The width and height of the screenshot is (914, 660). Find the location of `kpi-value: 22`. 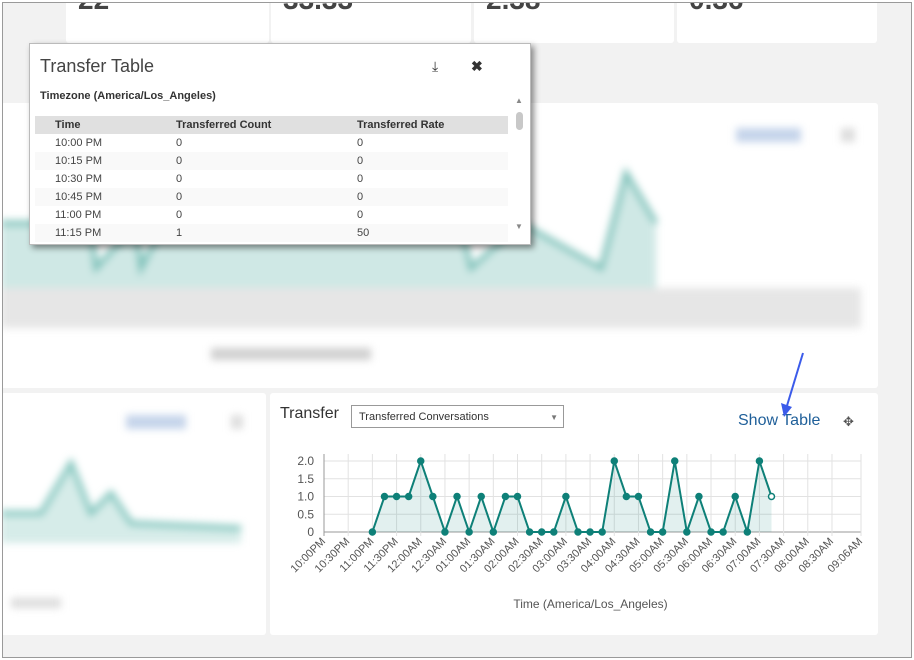

kpi-value: 22 is located at coordinates (93, 9).